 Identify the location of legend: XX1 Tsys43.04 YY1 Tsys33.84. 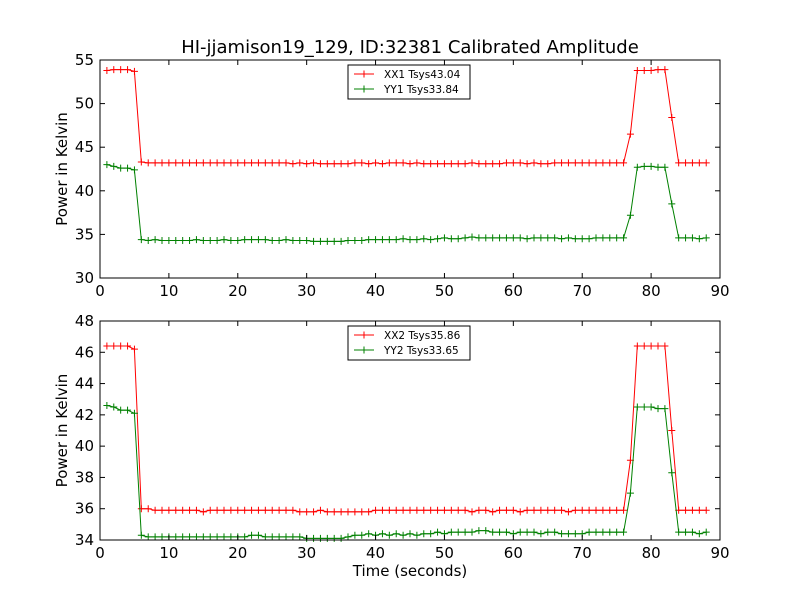
(409, 82).